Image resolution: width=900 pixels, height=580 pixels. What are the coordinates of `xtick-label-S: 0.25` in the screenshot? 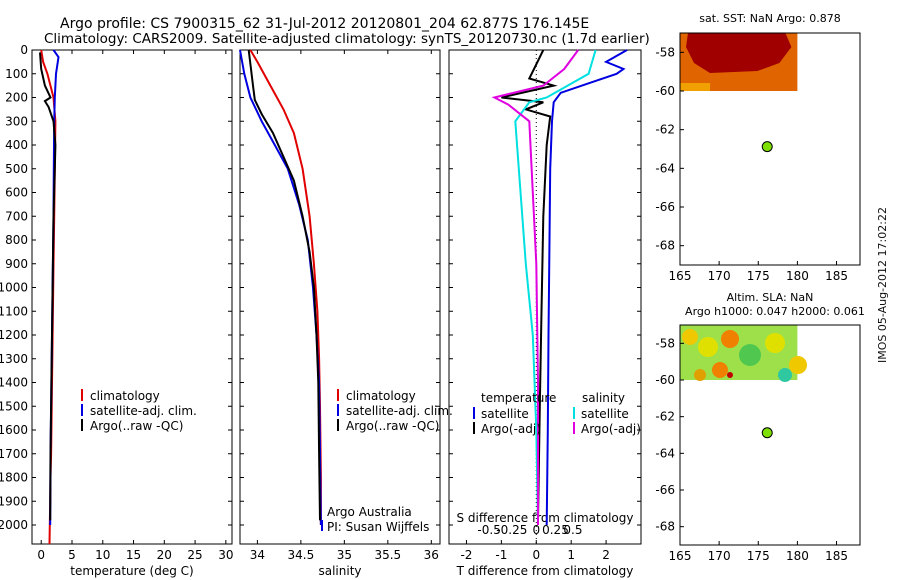 It's located at (555, 530).